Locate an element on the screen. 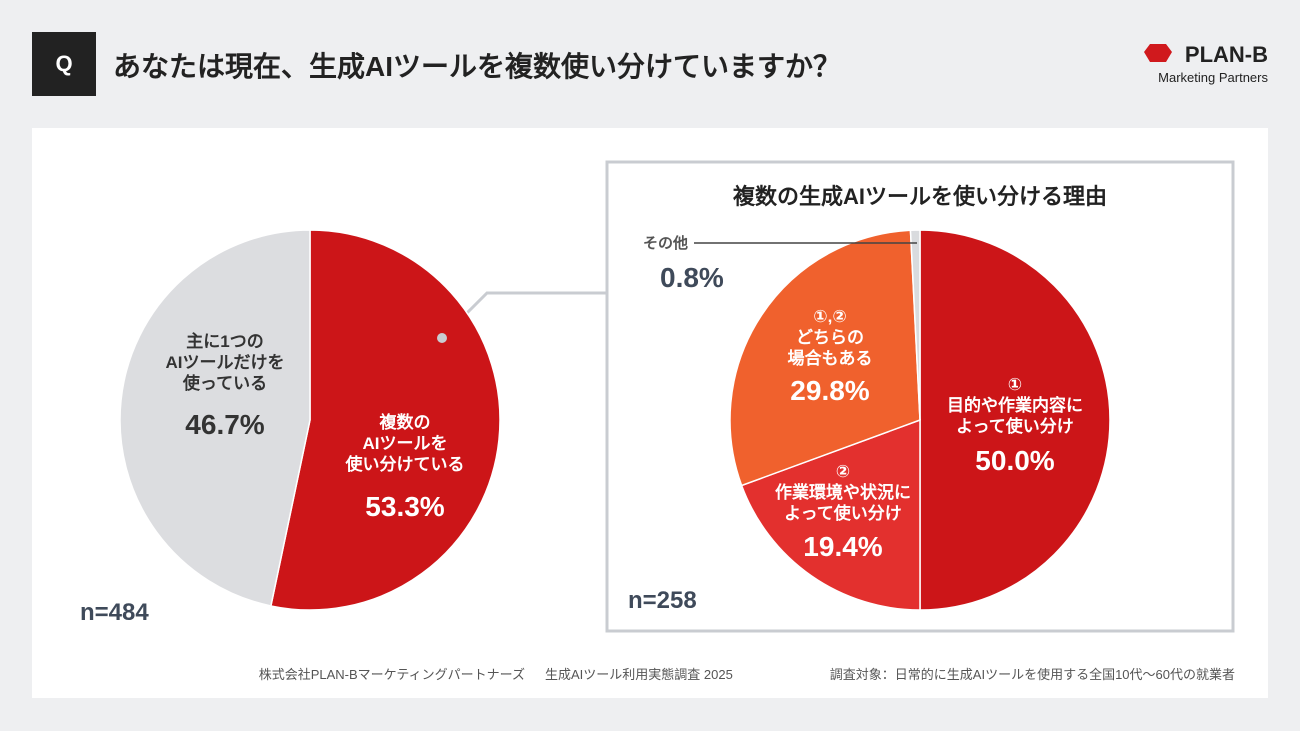 The width and height of the screenshot is (1300, 731). footer-source: 株式会社PLAN-Bマーケティングパートナーズ is located at coordinates (392, 674).